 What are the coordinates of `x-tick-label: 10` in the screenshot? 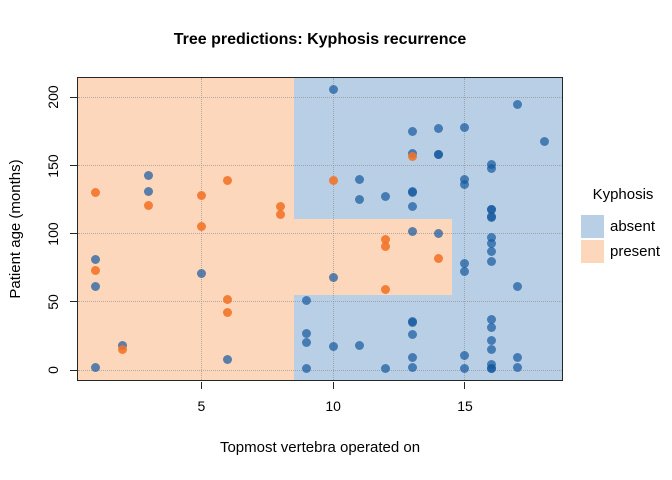 It's located at (333, 406).